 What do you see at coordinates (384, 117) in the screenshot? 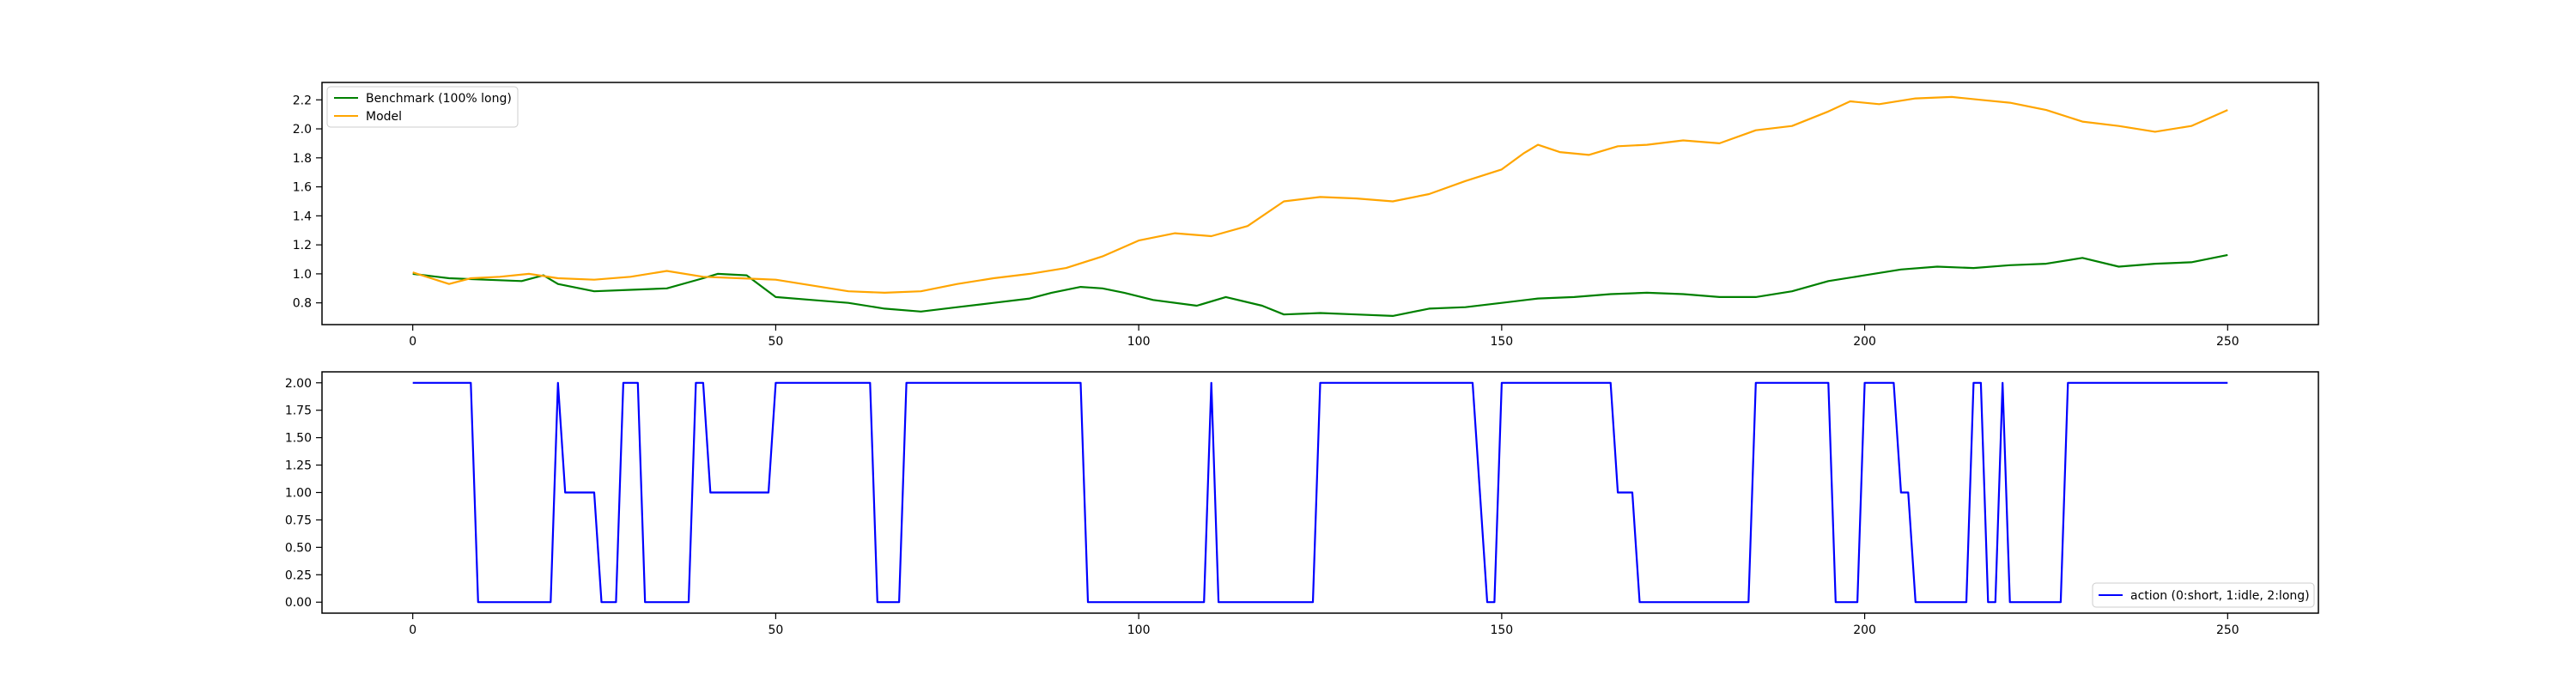
I see `legend-label-model: Model` at bounding box center [384, 117].